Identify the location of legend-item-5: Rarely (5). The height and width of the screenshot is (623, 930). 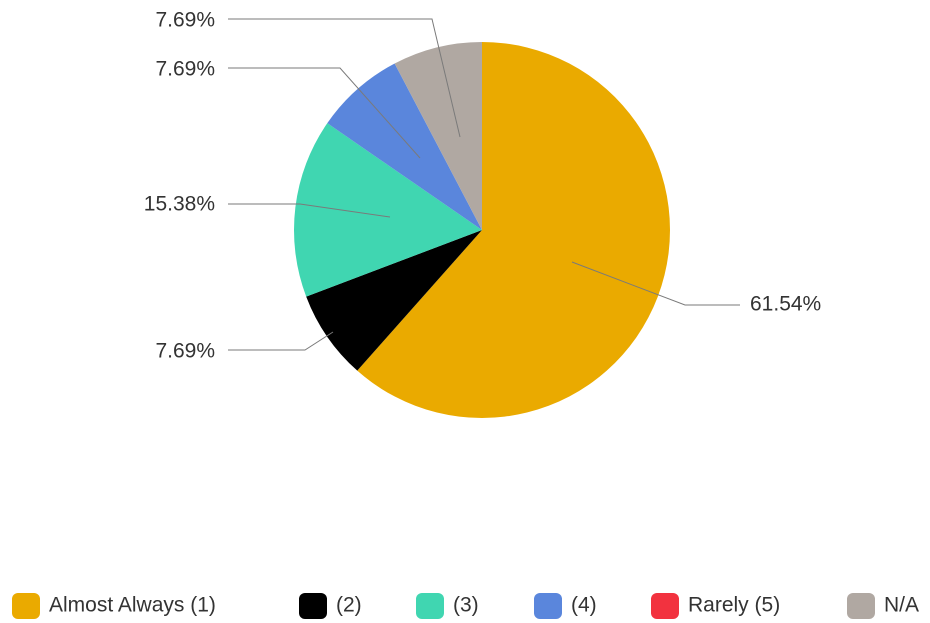
(715, 606).